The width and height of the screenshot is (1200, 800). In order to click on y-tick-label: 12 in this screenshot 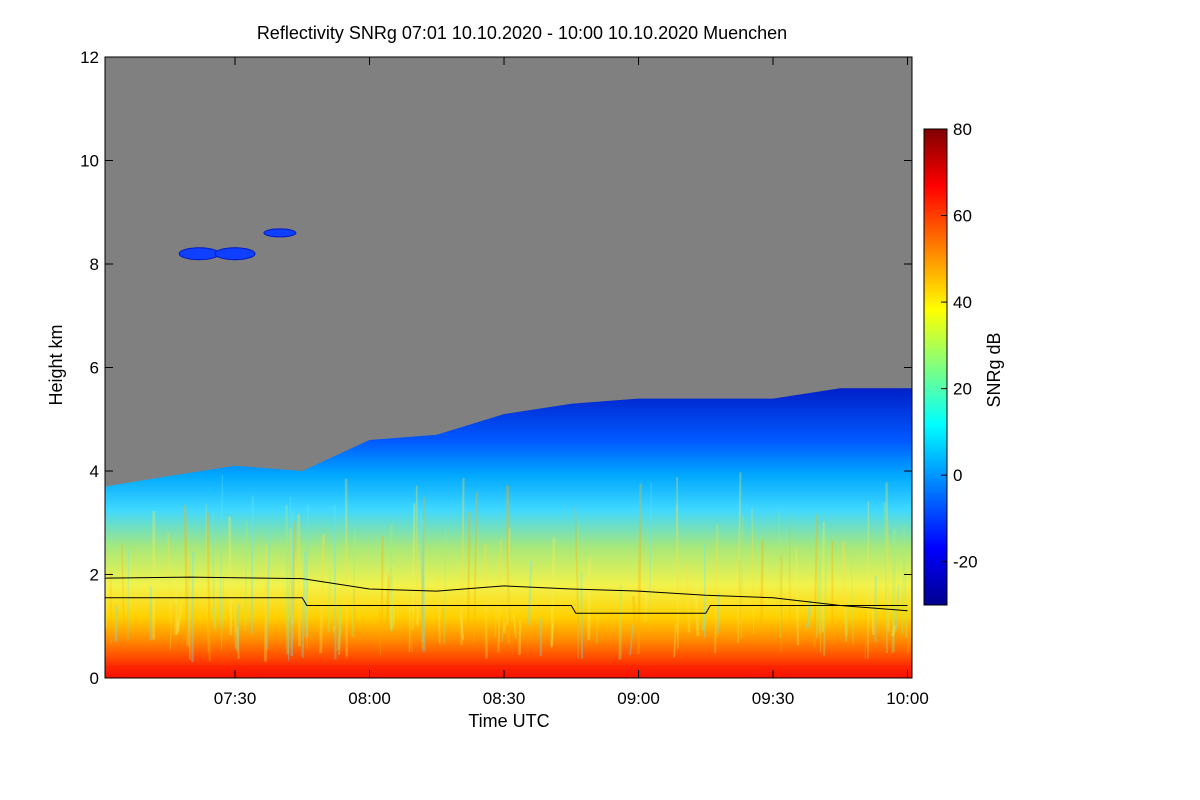, I will do `click(89, 57)`.